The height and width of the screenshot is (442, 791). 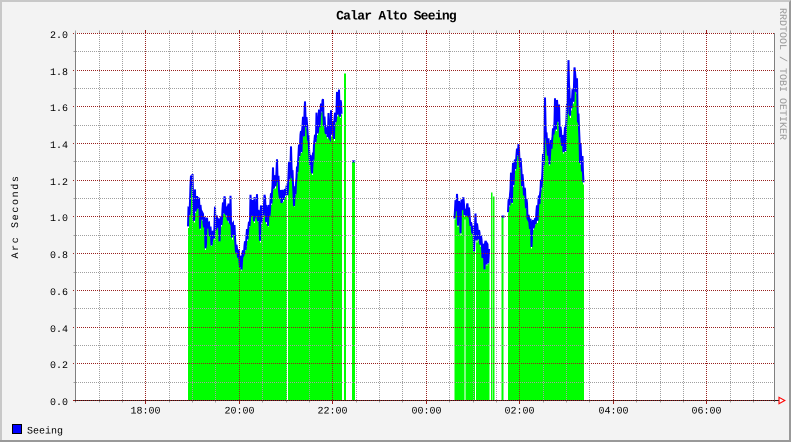 I want to click on svg-text: 1.8, so click(x=59, y=73).